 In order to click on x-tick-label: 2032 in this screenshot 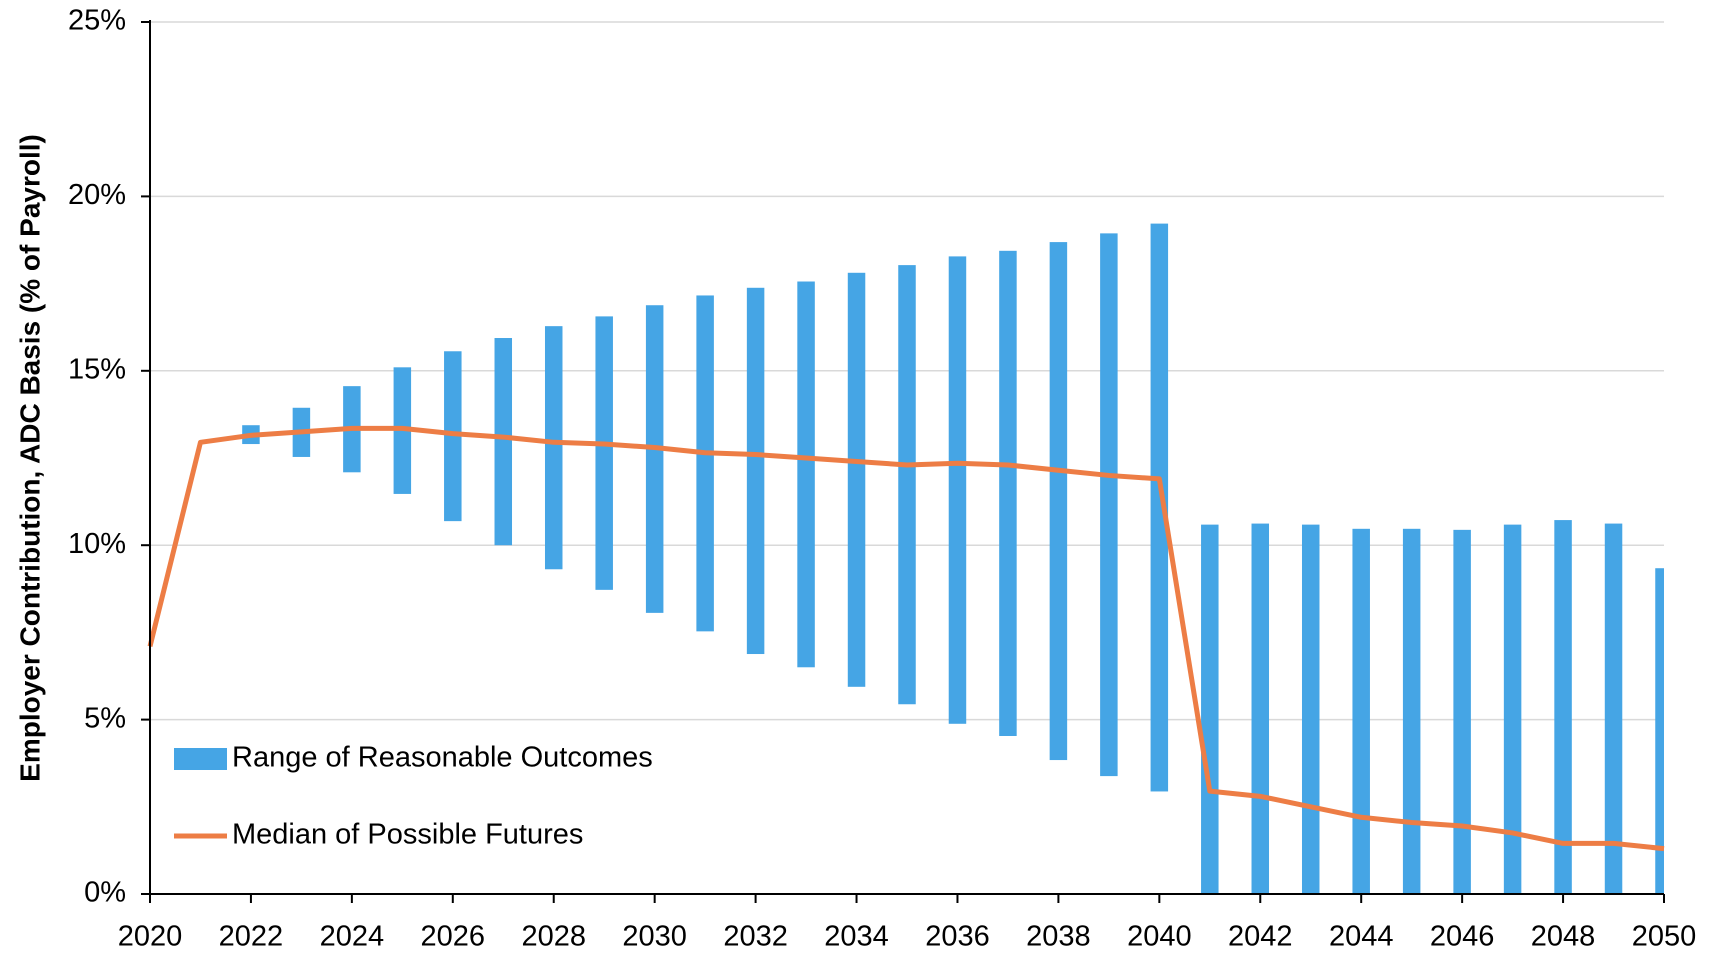, I will do `click(755, 937)`.